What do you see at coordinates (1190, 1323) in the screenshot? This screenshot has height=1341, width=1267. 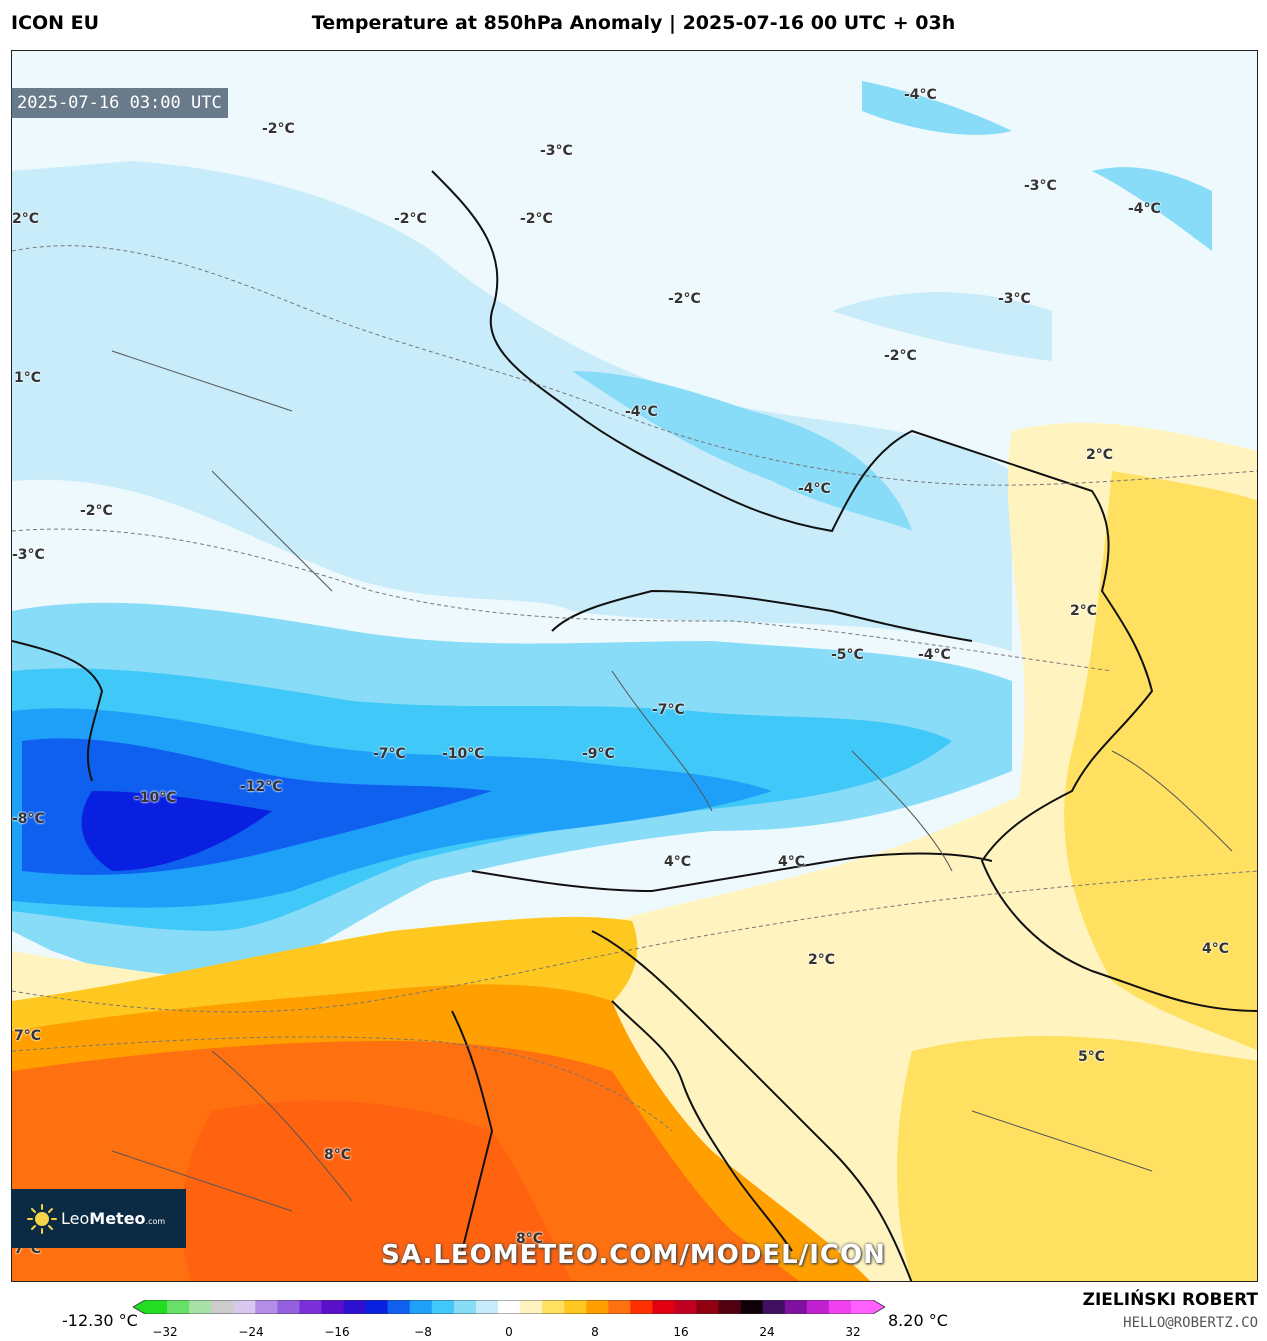 I see `author-email: HELLO@ROBERTZ.CO` at bounding box center [1190, 1323].